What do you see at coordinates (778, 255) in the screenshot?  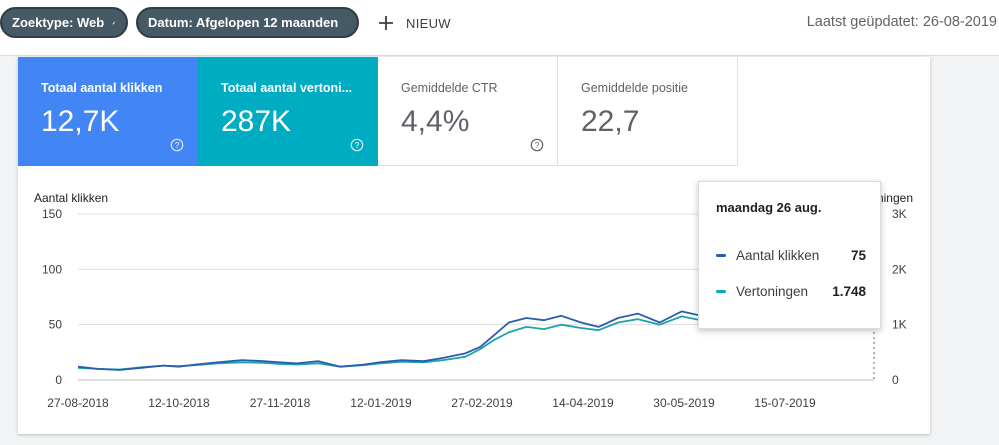 I see `tooltip-row-label: Aantal klikken` at bounding box center [778, 255].